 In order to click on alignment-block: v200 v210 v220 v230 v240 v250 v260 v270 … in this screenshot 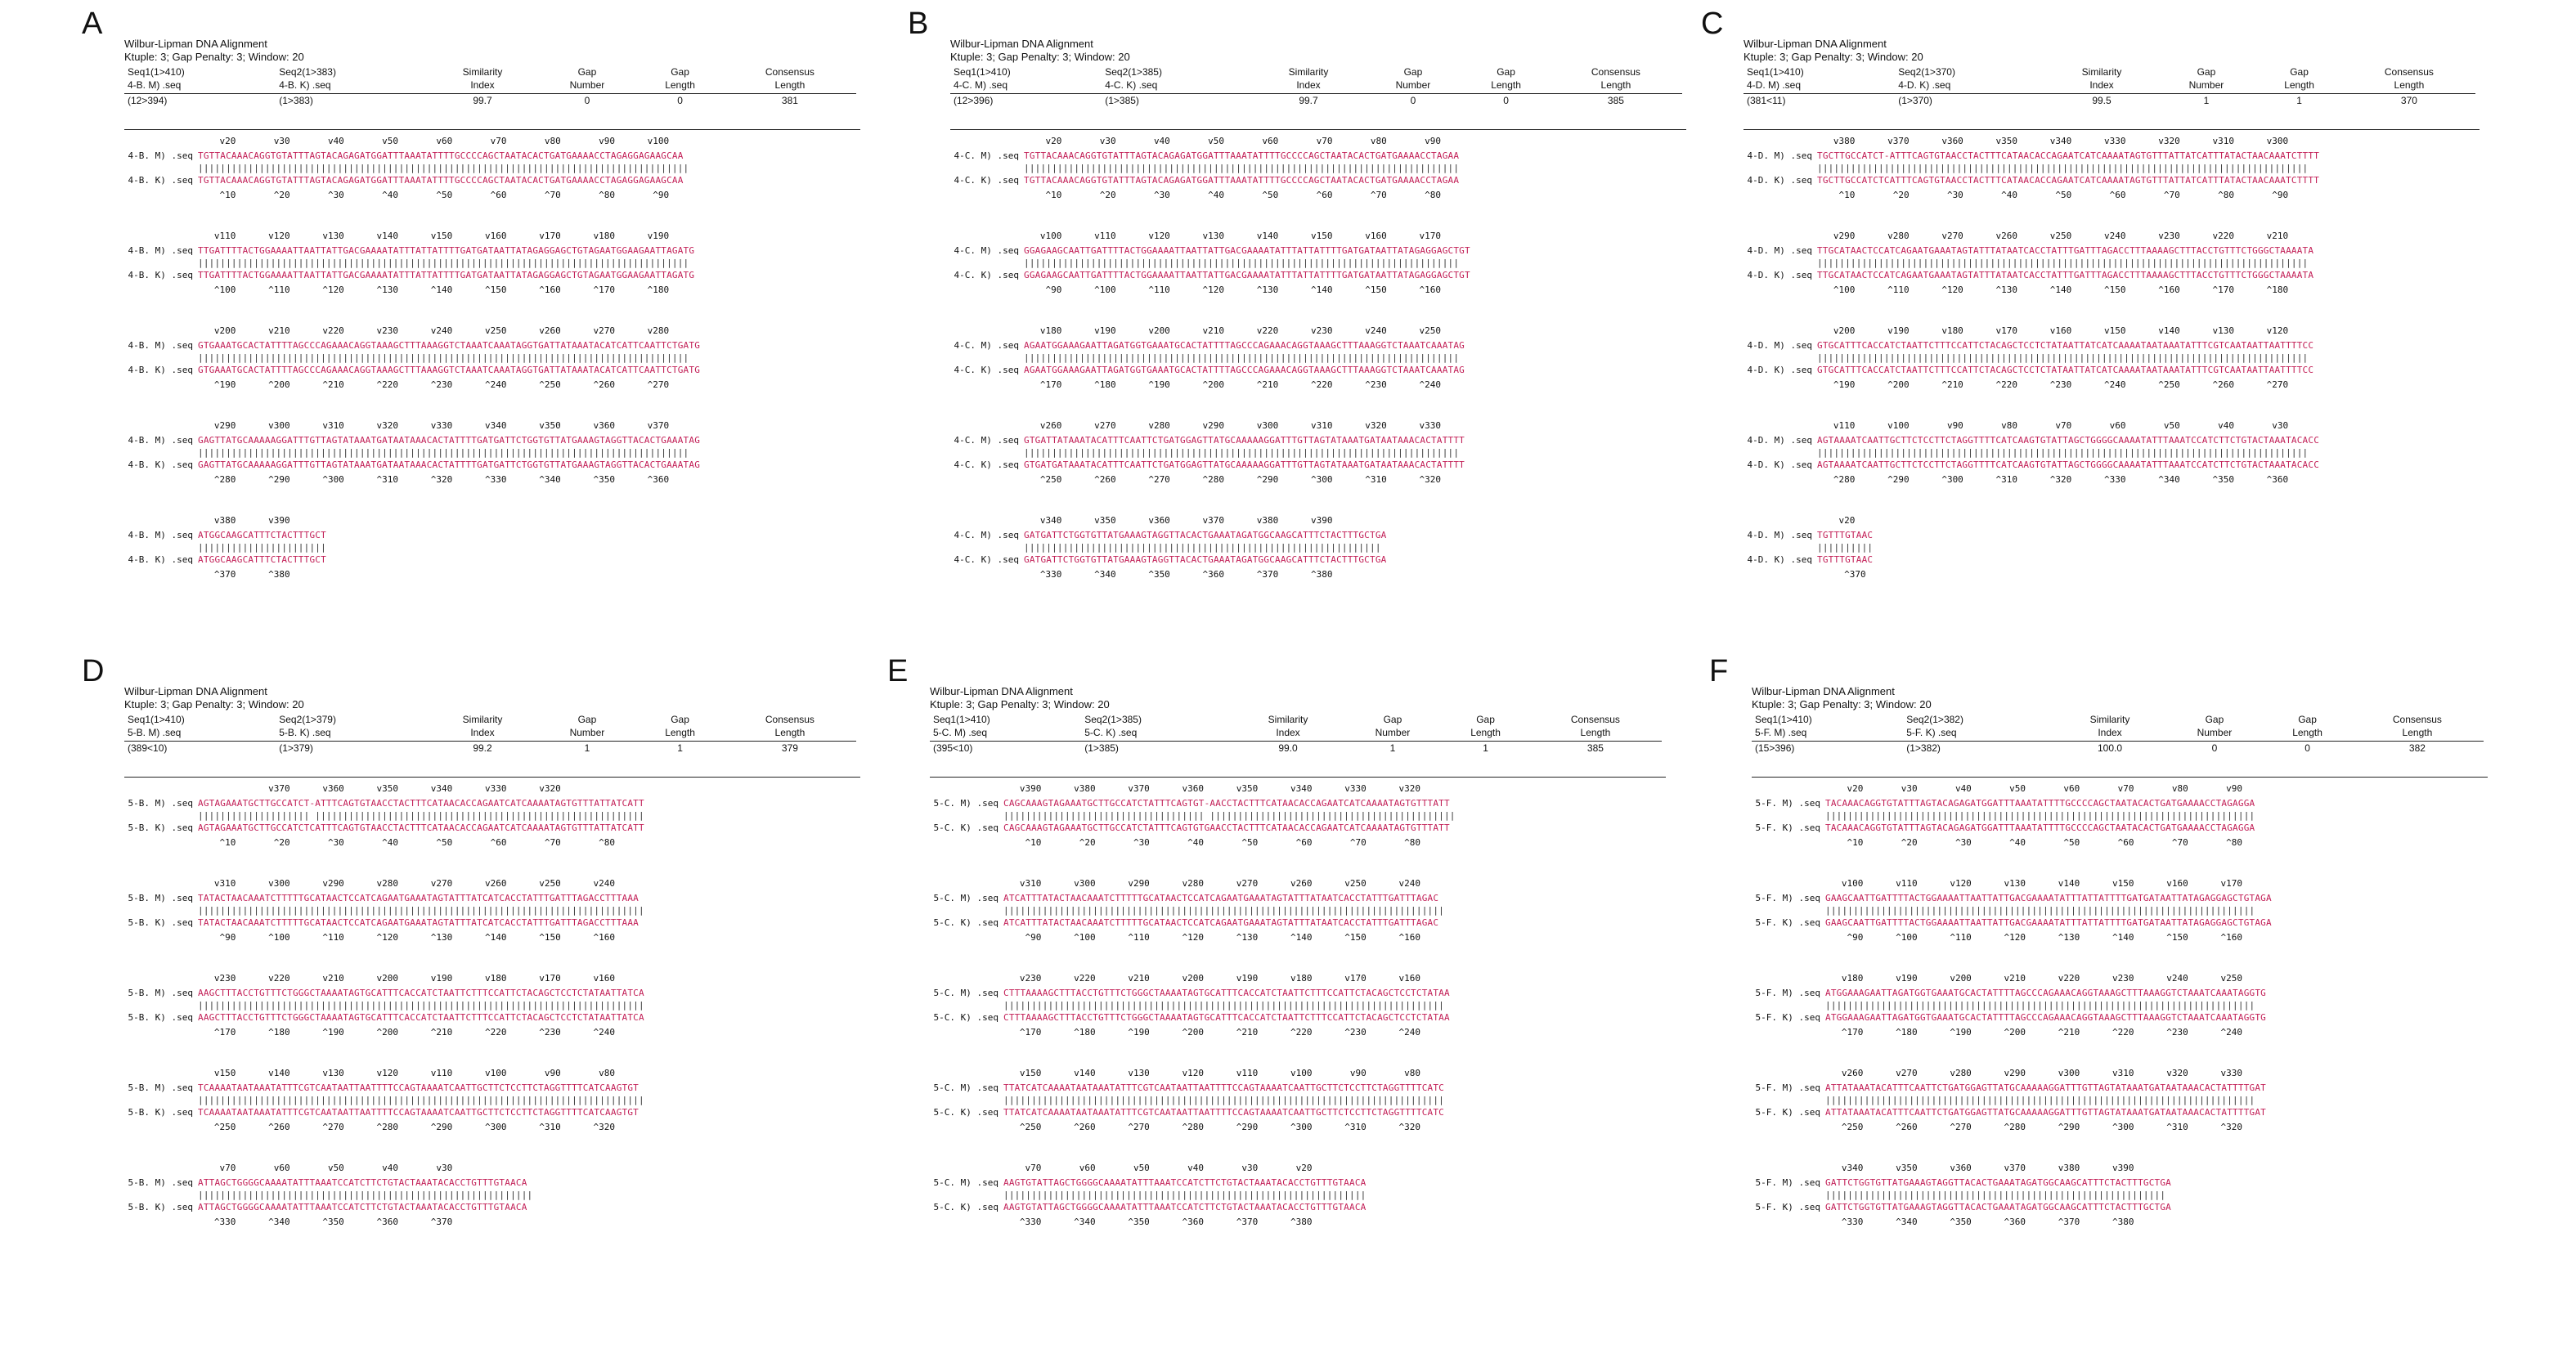, I will do `click(491, 372)`.